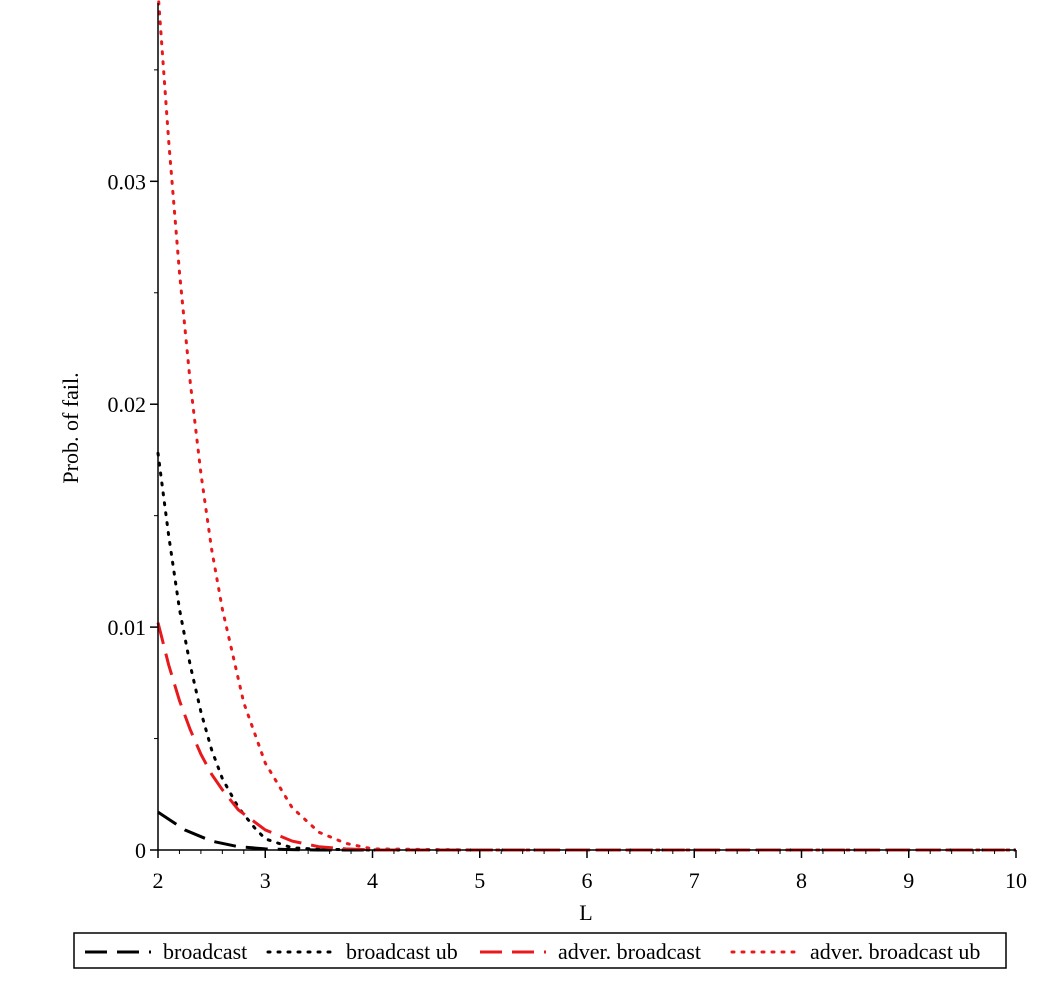  What do you see at coordinates (205, 951) in the screenshot?
I see `legend-label-0: broadcast` at bounding box center [205, 951].